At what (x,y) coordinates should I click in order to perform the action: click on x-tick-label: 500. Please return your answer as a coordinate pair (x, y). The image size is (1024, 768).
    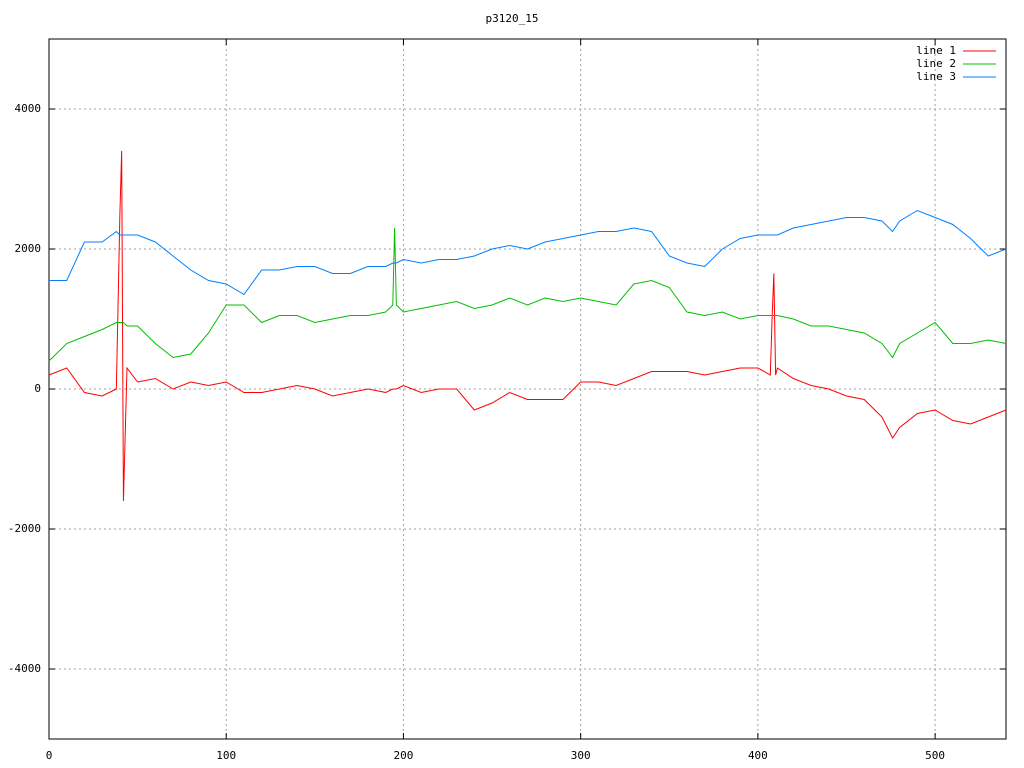
    Looking at the image, I should click on (935, 755).